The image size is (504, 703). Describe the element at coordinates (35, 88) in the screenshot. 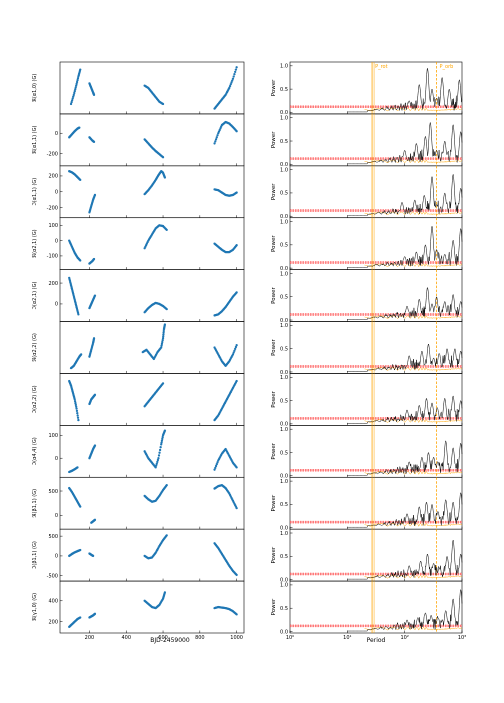

I see `ts-y-axis-label: ℜ(α1,0) (G)` at that location.